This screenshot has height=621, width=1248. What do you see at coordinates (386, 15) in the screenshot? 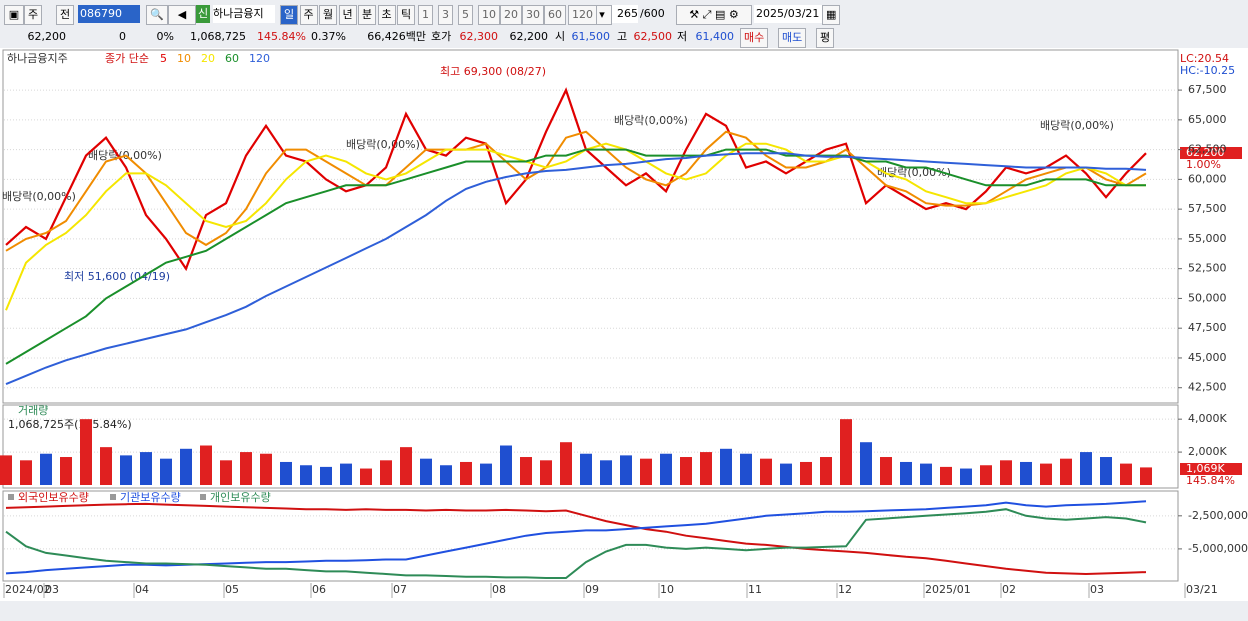
I see `period-button: 초` at bounding box center [386, 15].